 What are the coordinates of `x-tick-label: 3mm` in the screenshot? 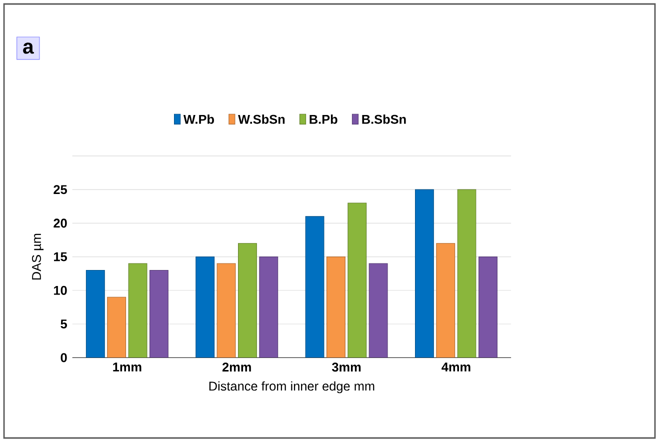 It's located at (346, 367).